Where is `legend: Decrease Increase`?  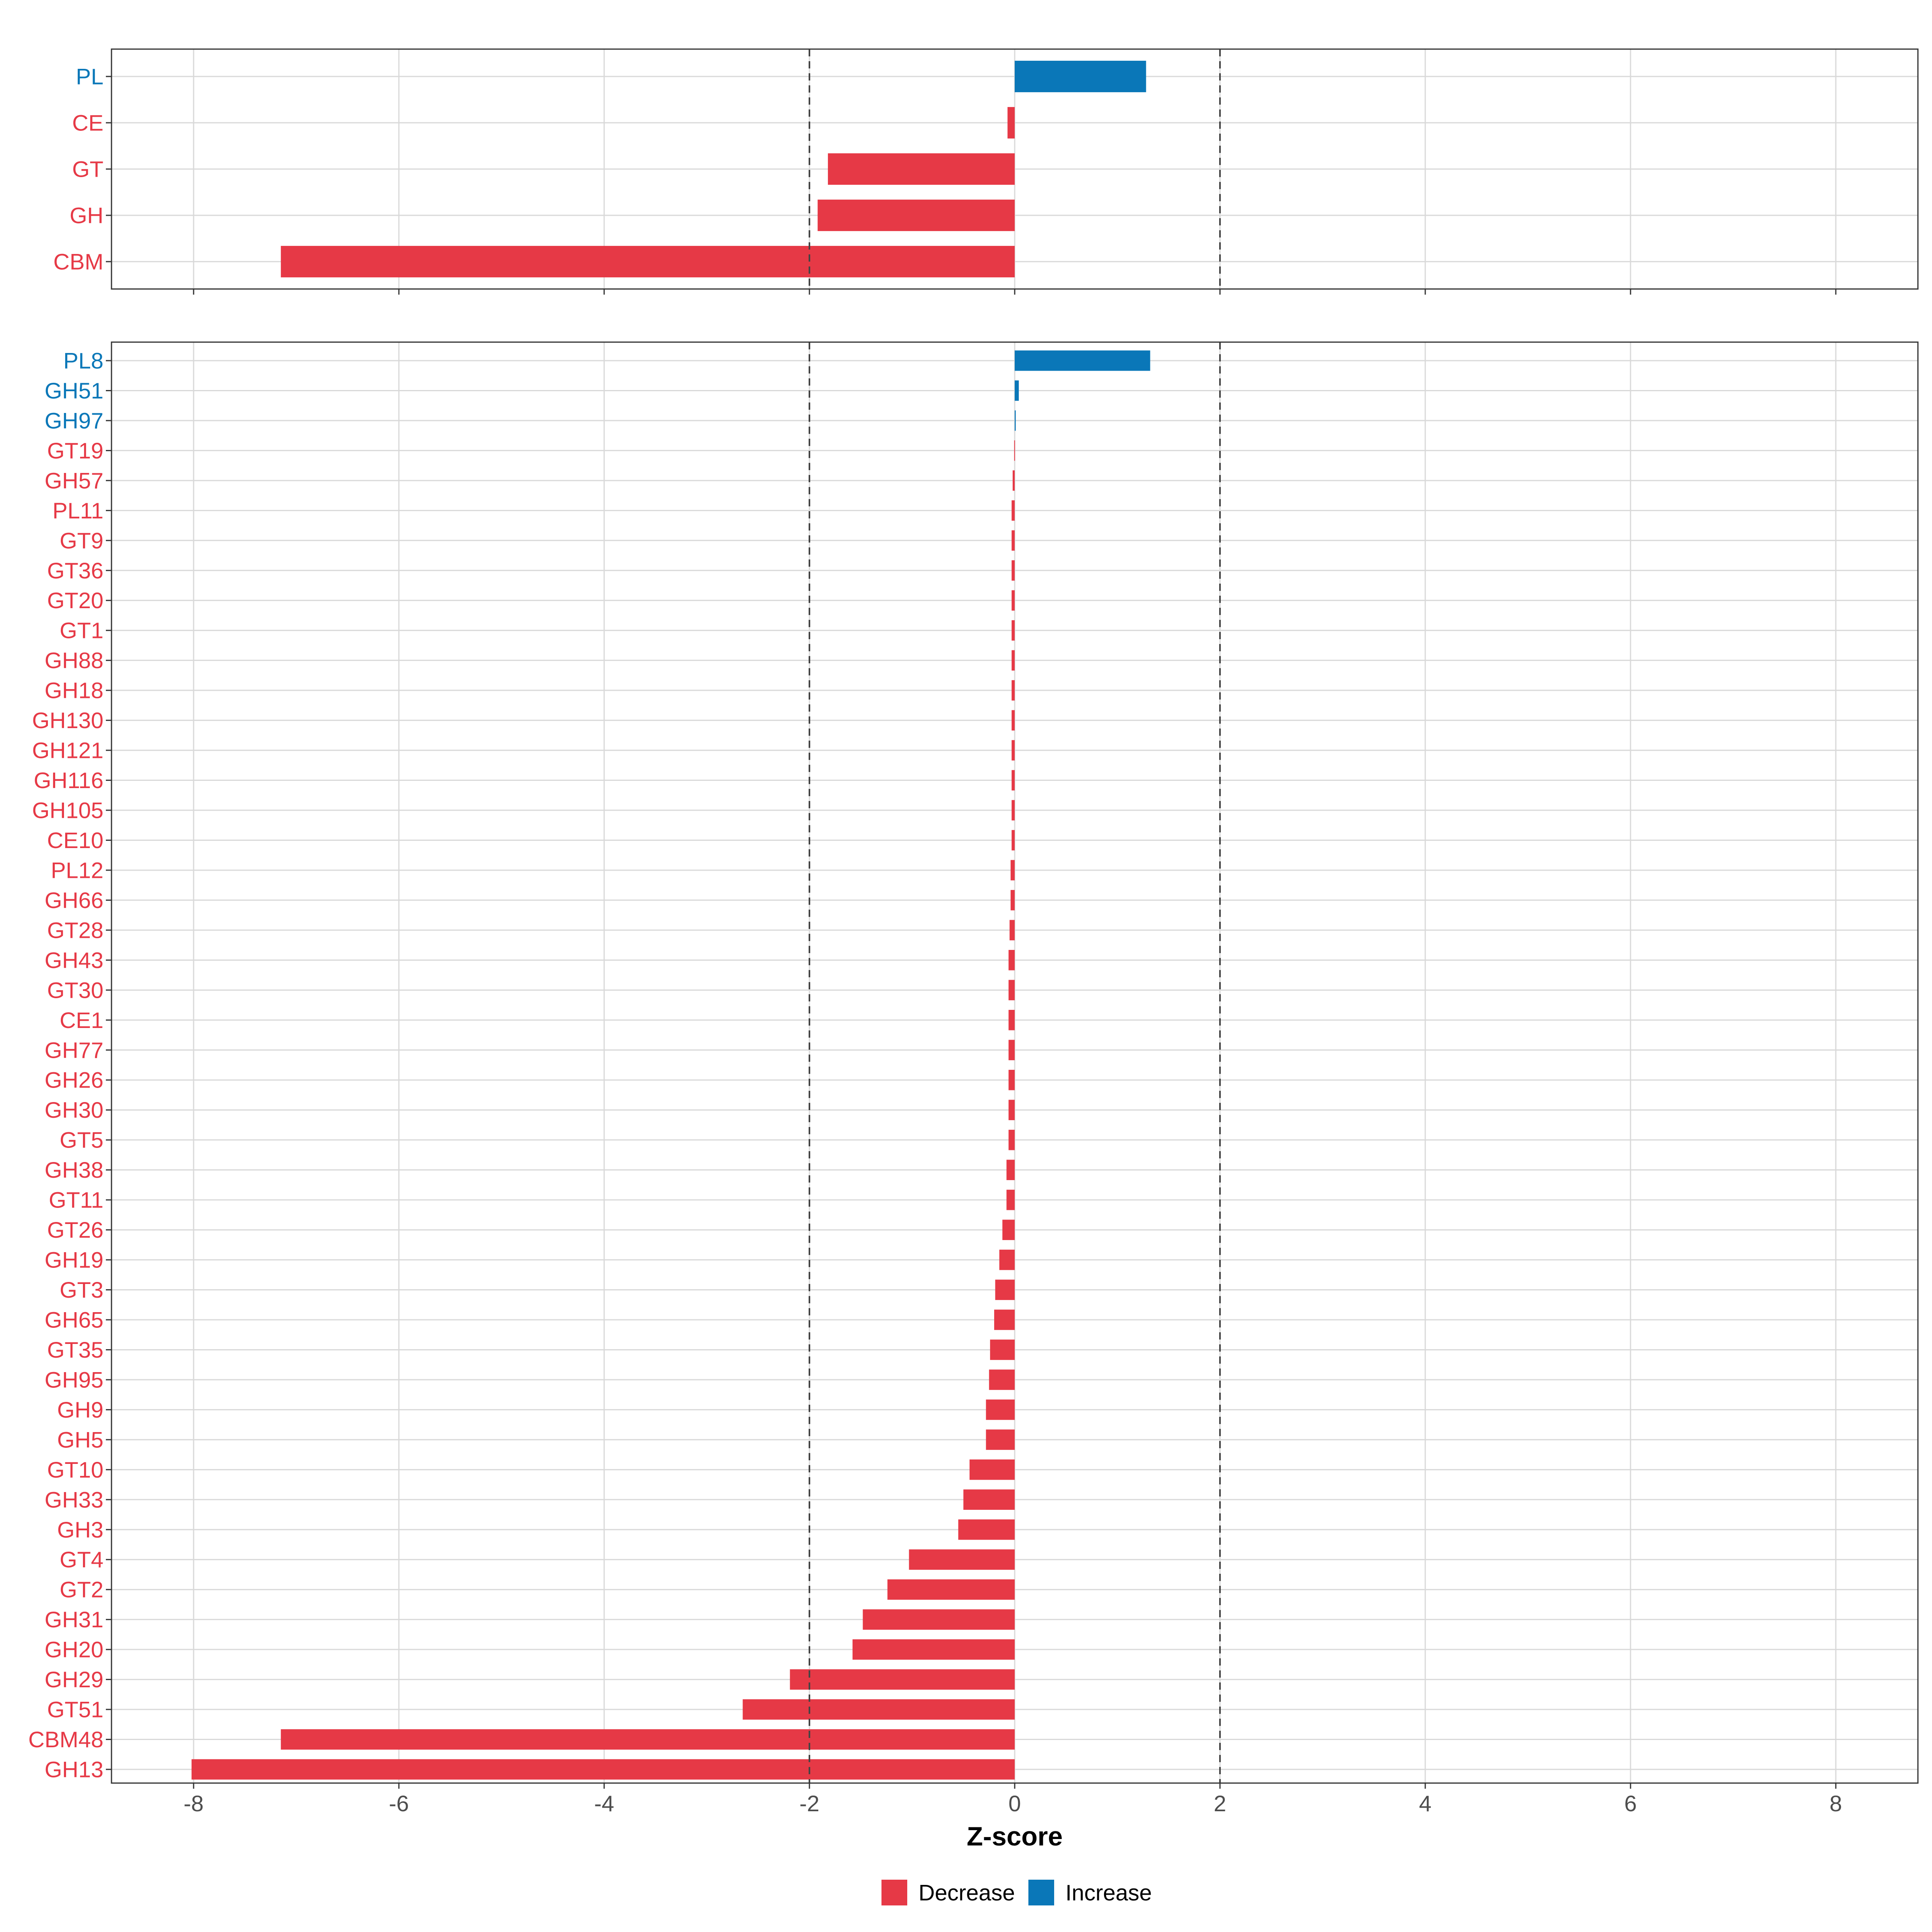
legend: Decrease Increase is located at coordinates (1016, 1892).